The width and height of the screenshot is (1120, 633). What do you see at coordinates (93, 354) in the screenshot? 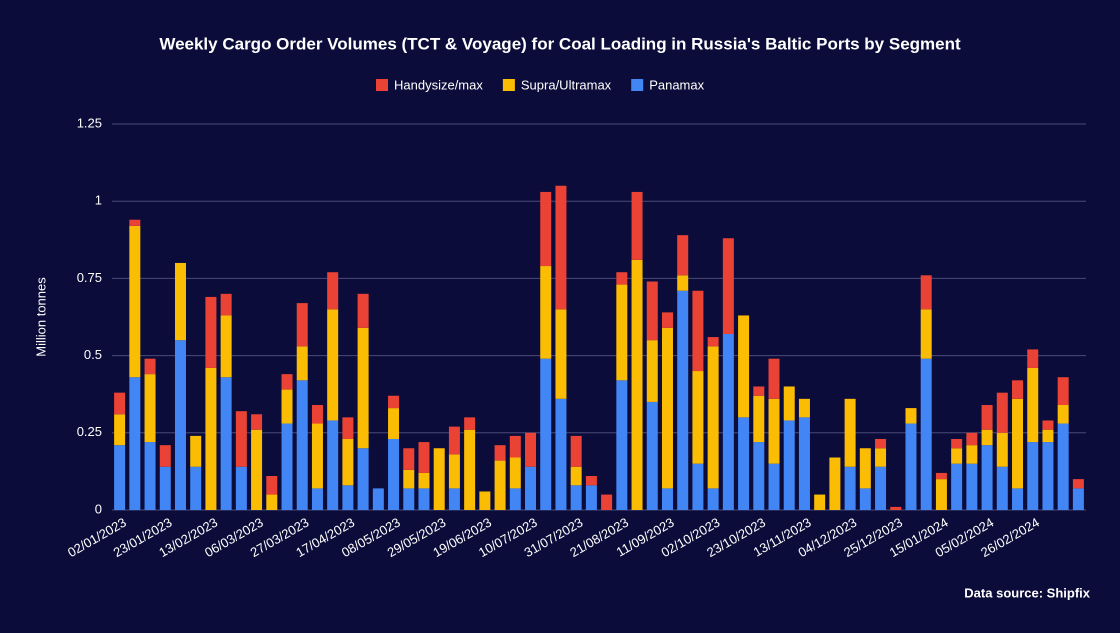
I see `y-tick-label: 0.5` at bounding box center [93, 354].